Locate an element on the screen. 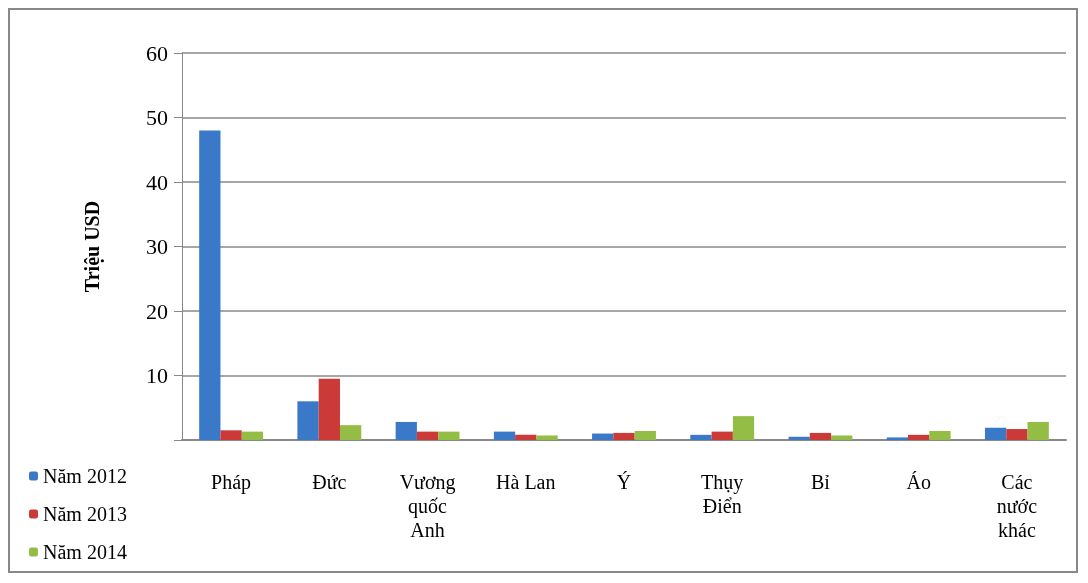 The width and height of the screenshot is (1088, 583). y-tick-label: 40 is located at coordinates (157, 182).